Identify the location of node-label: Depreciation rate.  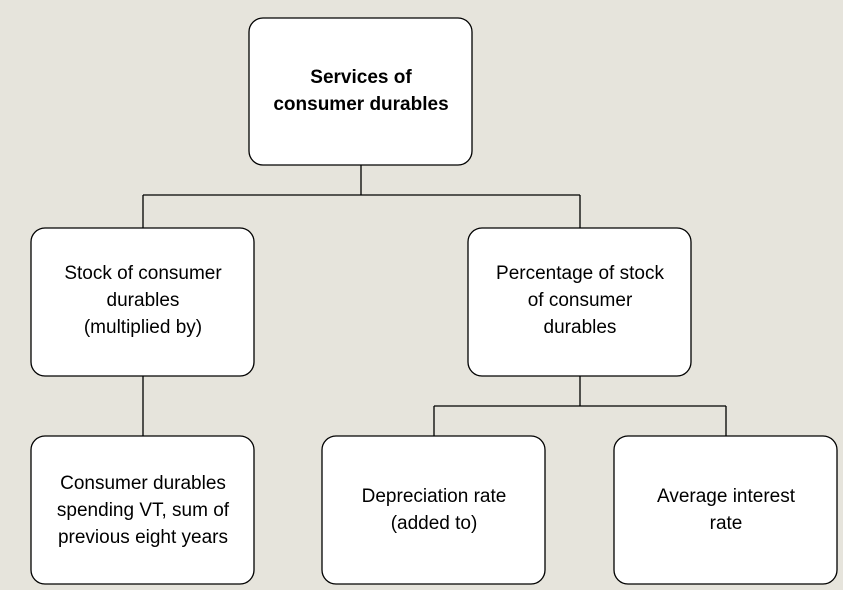
(434, 496).